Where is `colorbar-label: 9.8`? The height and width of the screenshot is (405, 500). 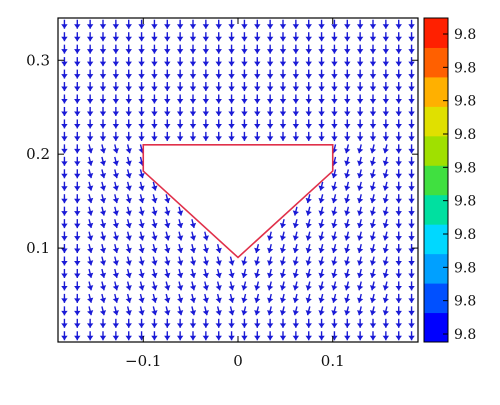 colorbar-label: 9.8 is located at coordinates (465, 235).